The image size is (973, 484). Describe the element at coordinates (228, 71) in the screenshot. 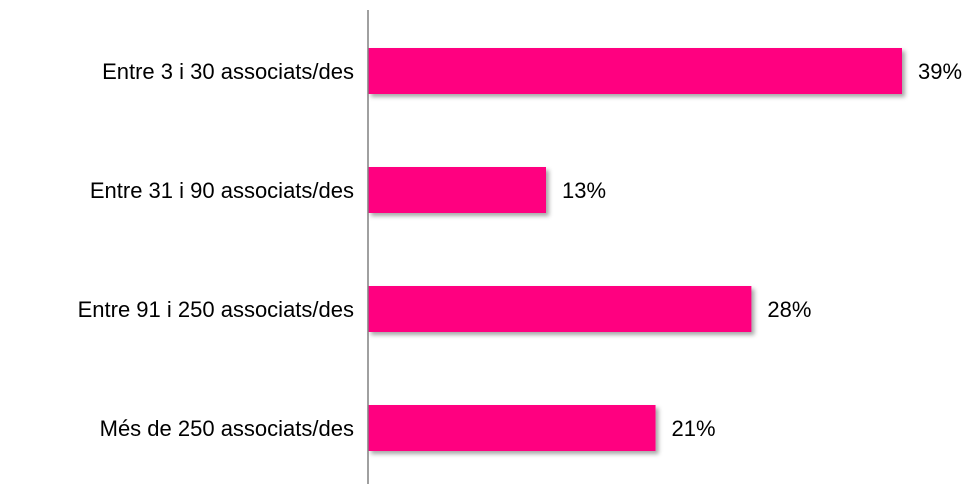

I see `category-label: Entre 3 i 30 associats/des` at that location.